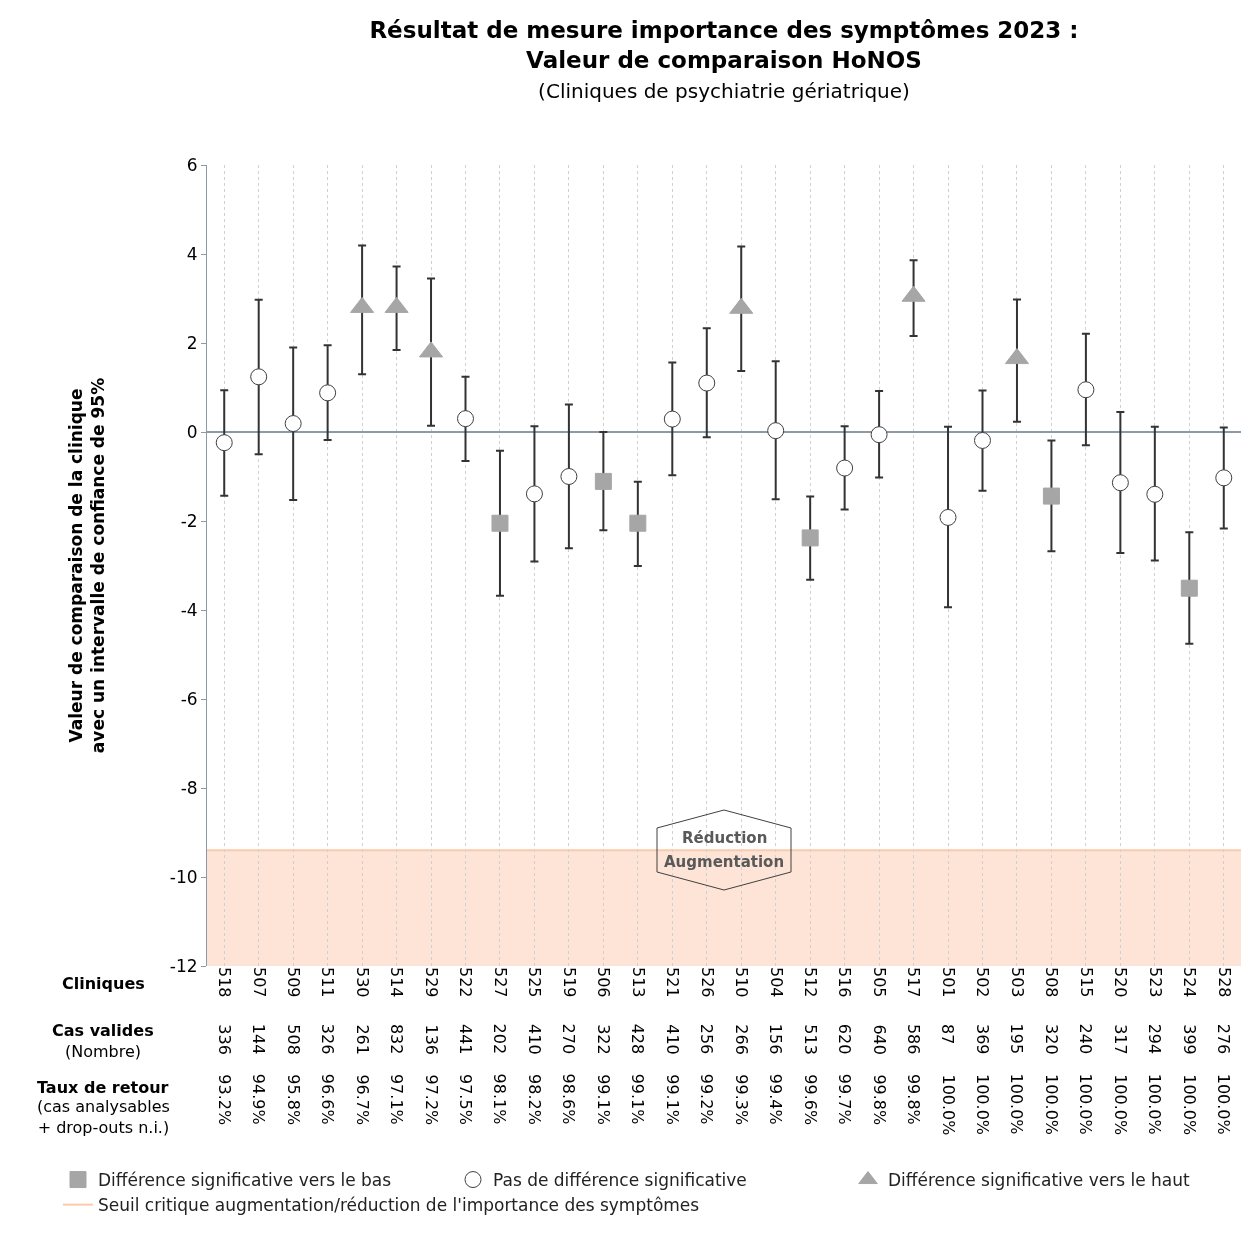 Image resolution: width=1243 pixels, height=1247 pixels. What do you see at coordinates (103, 983) in the screenshot?
I see `x-axis-title: Cliniques` at bounding box center [103, 983].